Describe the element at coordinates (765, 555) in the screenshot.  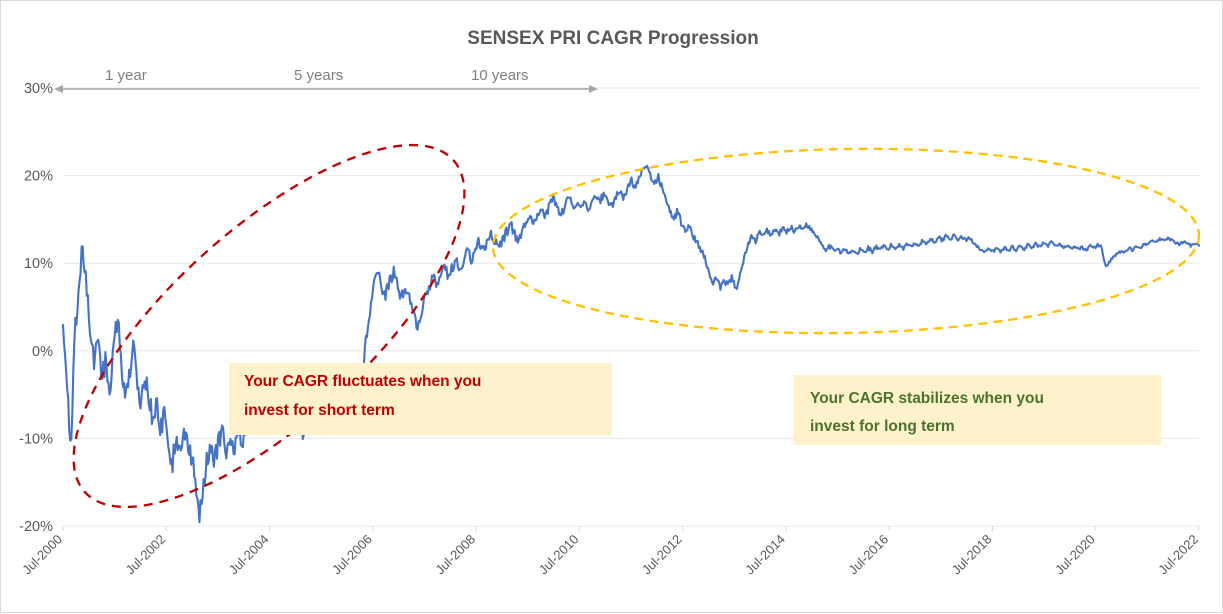
I see `x-axis-tick-label: Jul-2014` at that location.